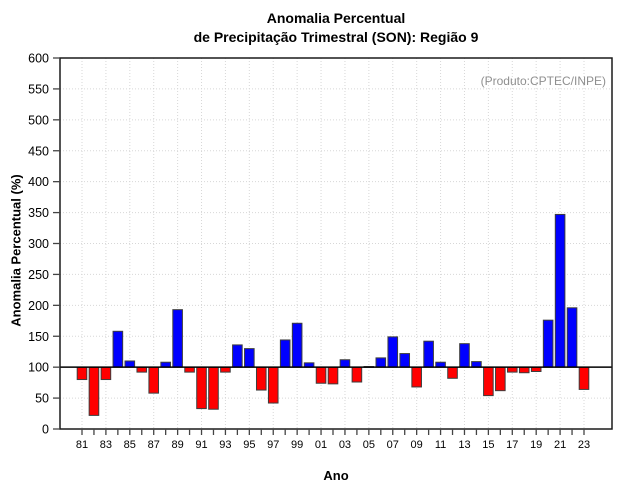 This screenshot has height=500, width=640. I want to click on y-tick-label: 550, so click(38, 89).